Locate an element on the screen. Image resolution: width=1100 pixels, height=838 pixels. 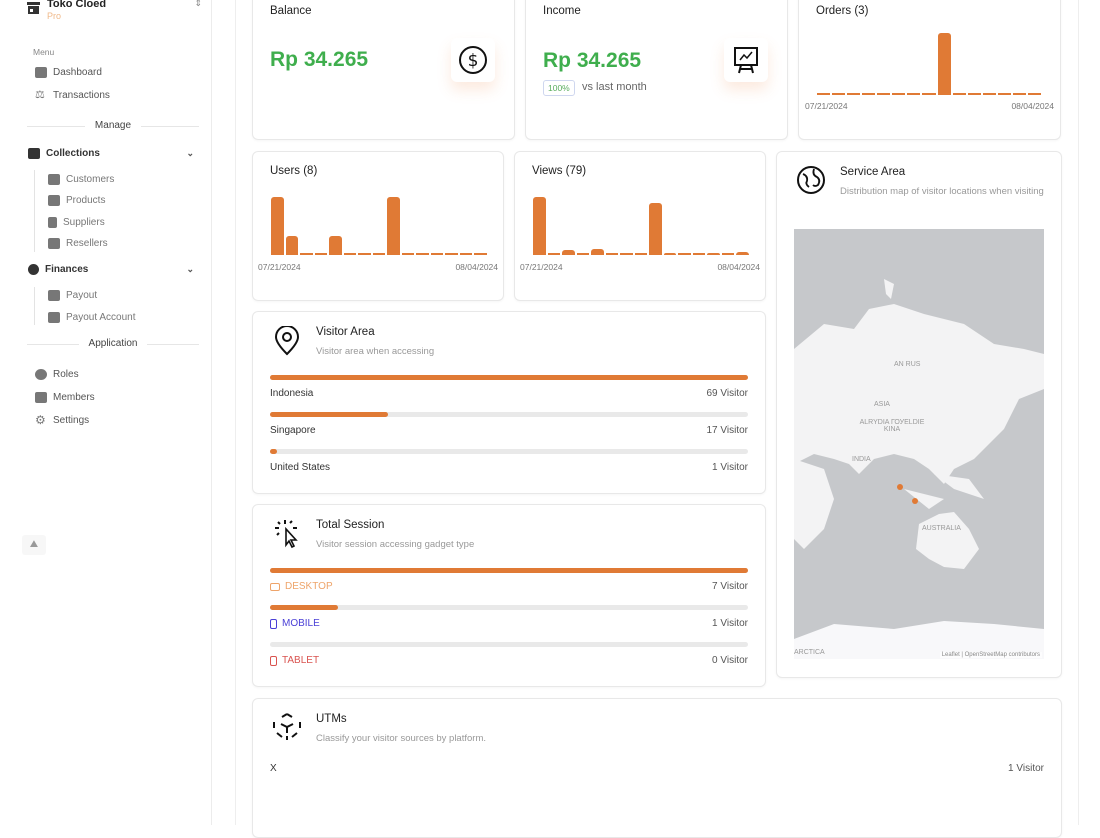
archive-icon is located at coordinates (34, 153).